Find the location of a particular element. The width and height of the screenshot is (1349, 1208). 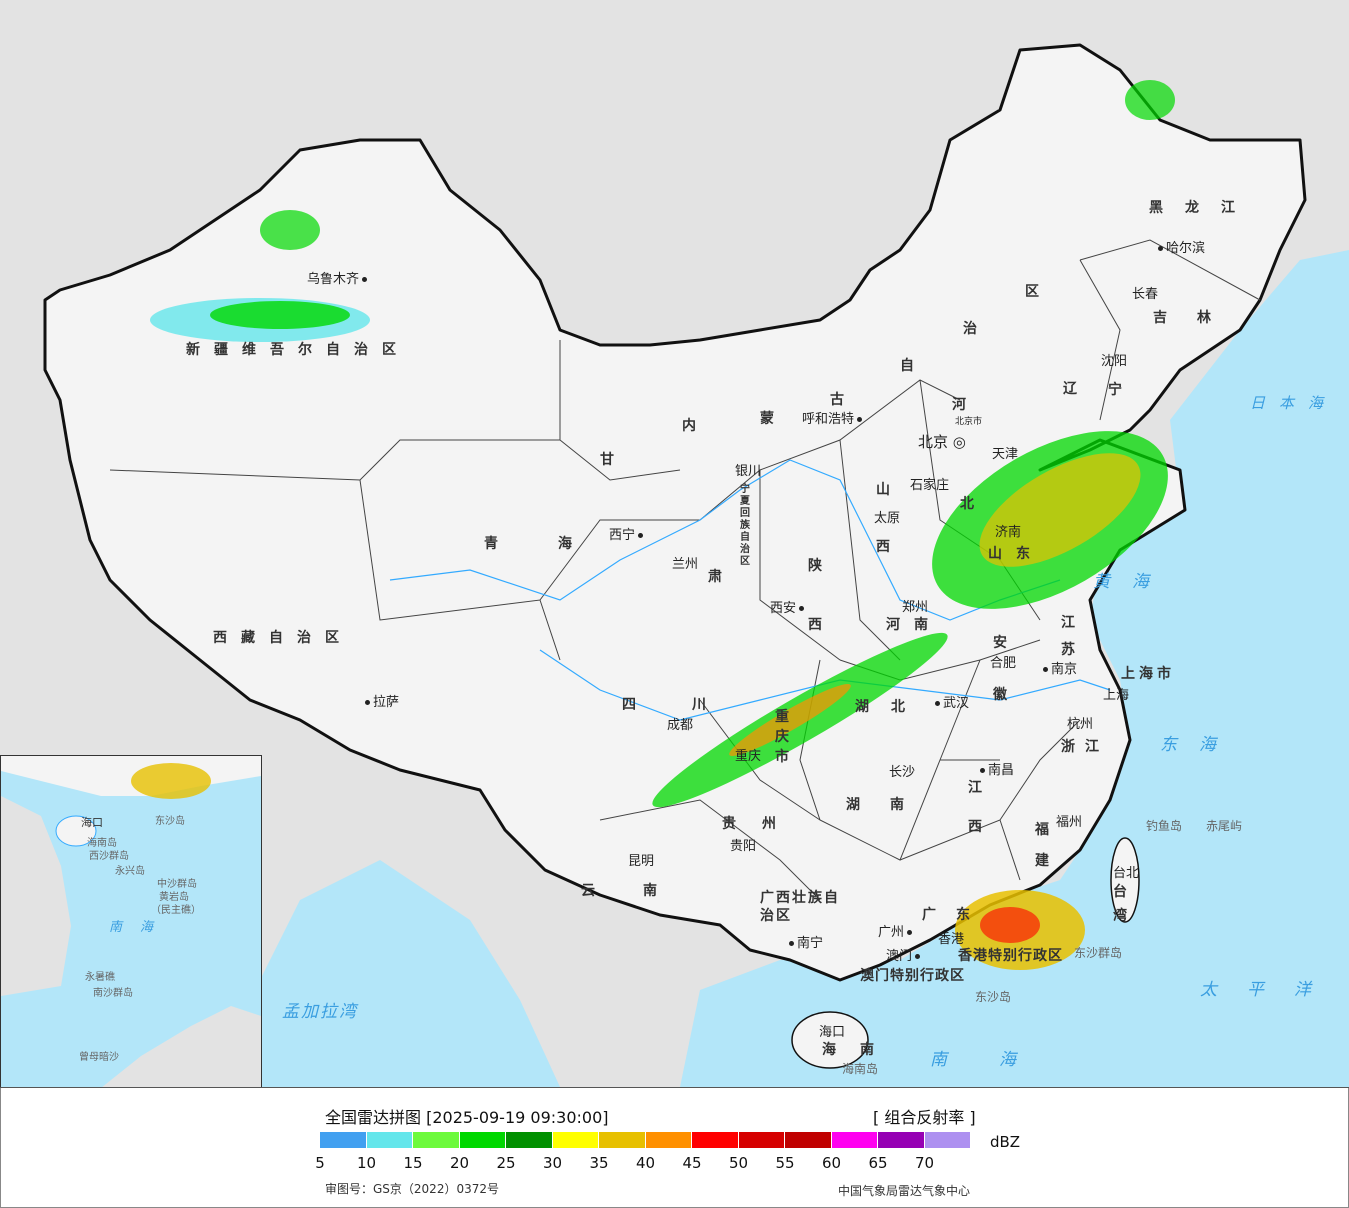

city-beijing: 北京 ◎ is located at coordinates (942, 442).